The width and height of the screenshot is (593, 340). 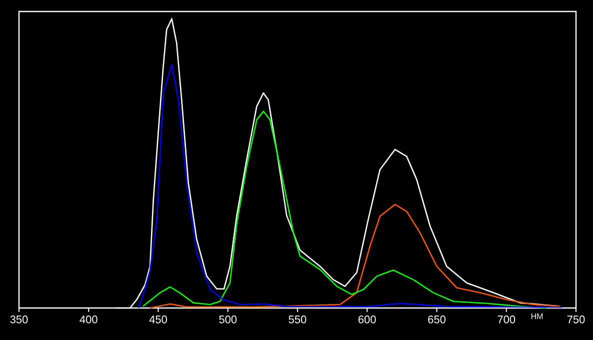 What do you see at coordinates (576, 320) in the screenshot?
I see `x-tick-label: 750` at bounding box center [576, 320].